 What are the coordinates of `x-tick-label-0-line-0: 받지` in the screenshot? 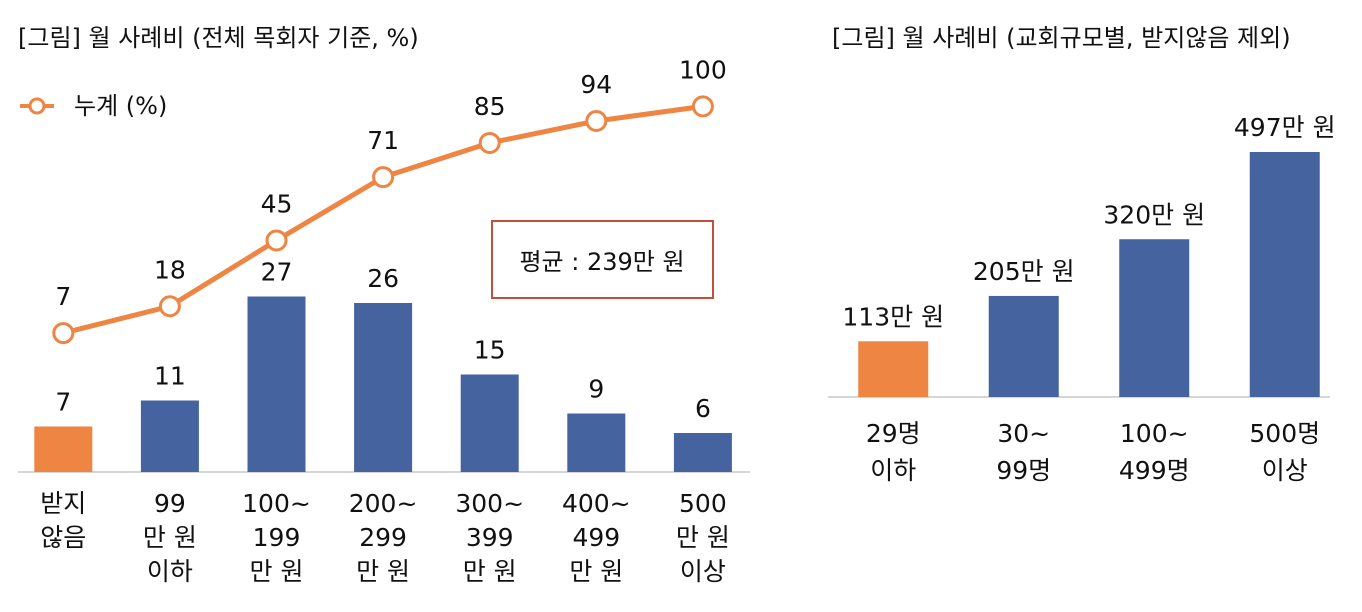 It's located at (63, 503).